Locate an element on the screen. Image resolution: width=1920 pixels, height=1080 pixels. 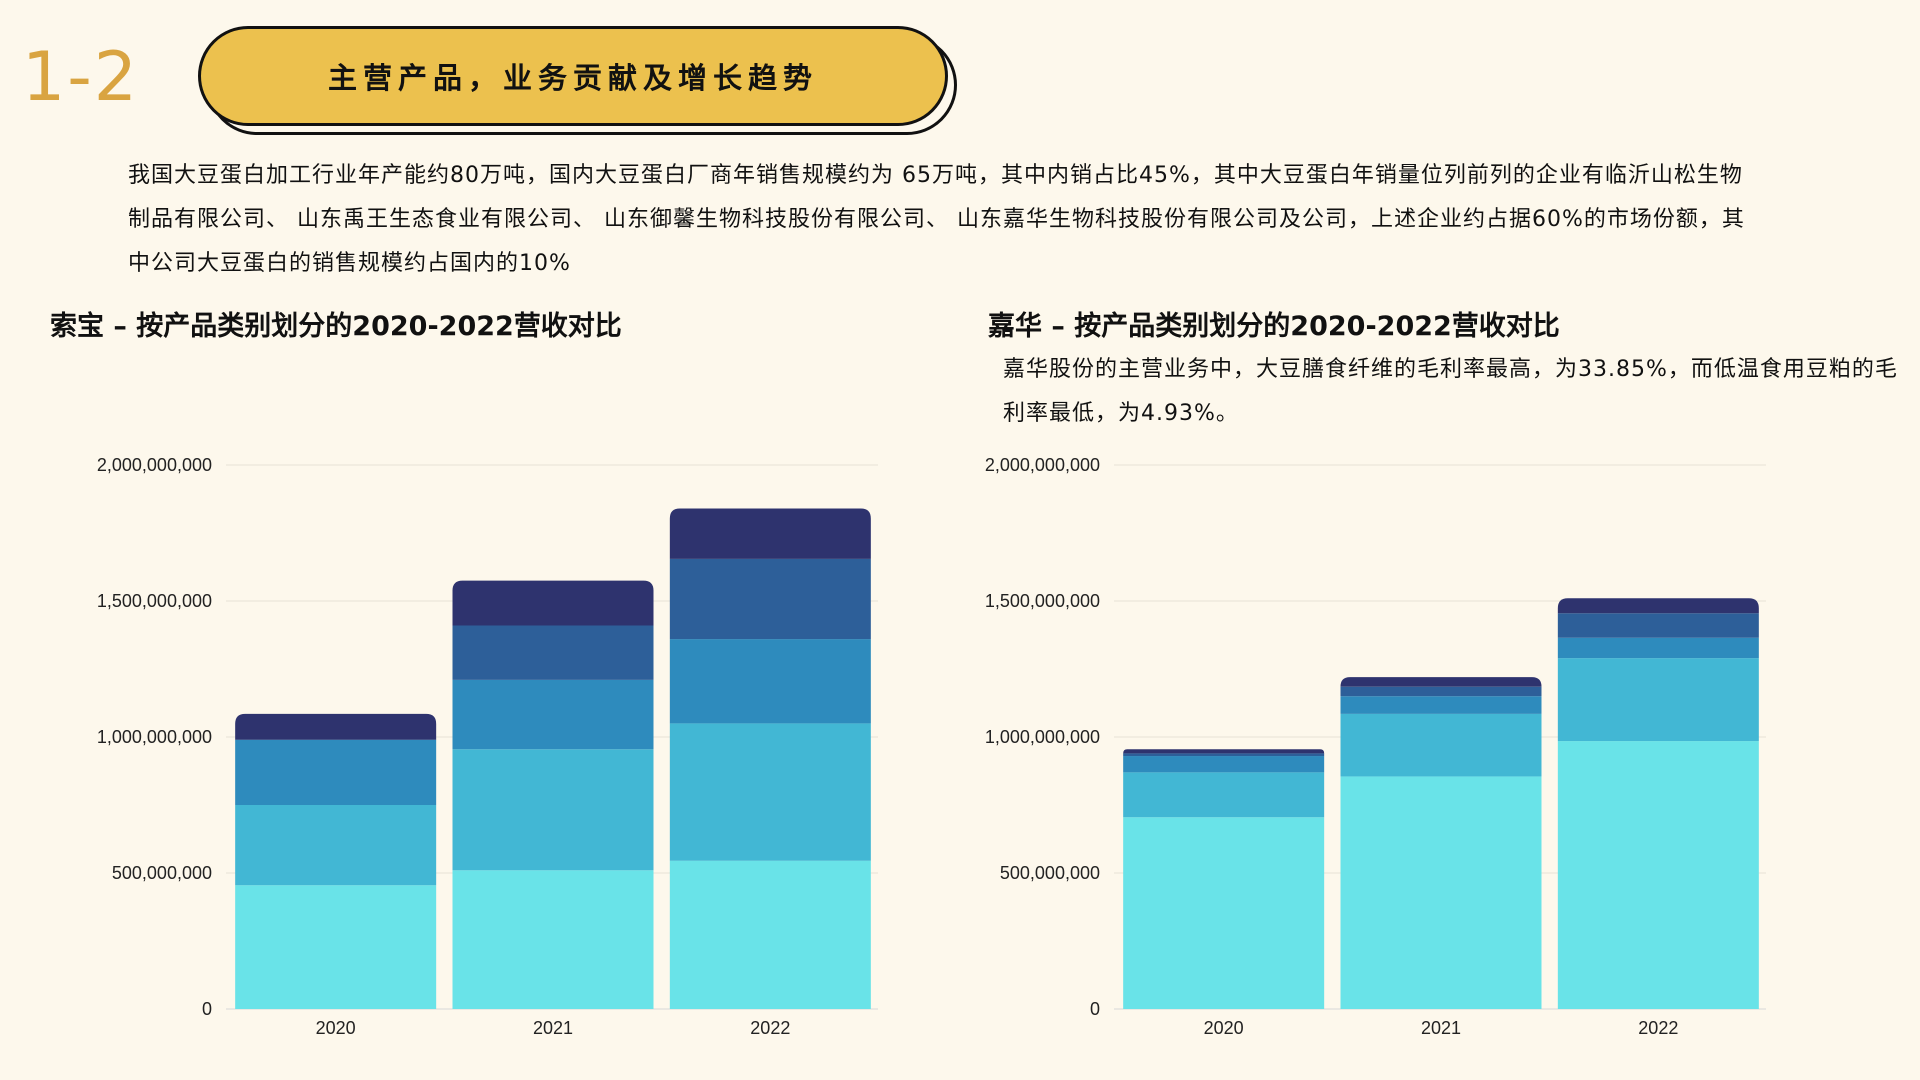
page-title: 主营产品，业务贡献及增长趋势 is located at coordinates (572, 78).